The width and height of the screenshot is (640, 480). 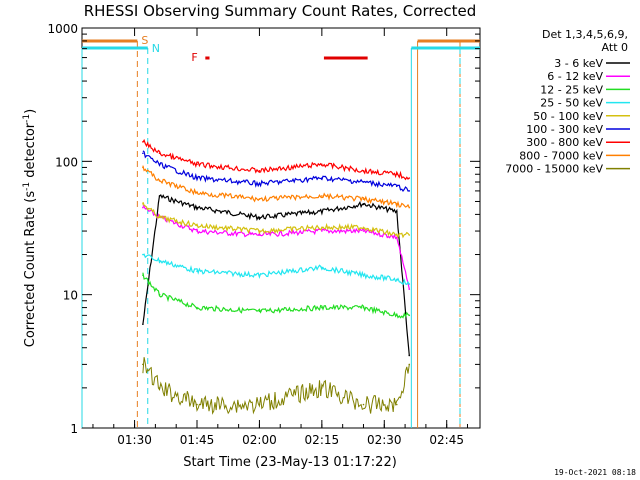 I want to click on legend-entry-label: 6 - 12 keV, so click(x=575, y=76).